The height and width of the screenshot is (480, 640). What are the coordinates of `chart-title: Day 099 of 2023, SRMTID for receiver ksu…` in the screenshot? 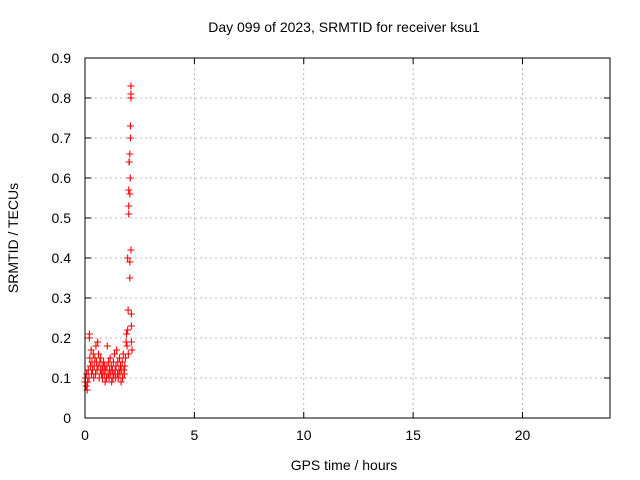 It's located at (344, 27).